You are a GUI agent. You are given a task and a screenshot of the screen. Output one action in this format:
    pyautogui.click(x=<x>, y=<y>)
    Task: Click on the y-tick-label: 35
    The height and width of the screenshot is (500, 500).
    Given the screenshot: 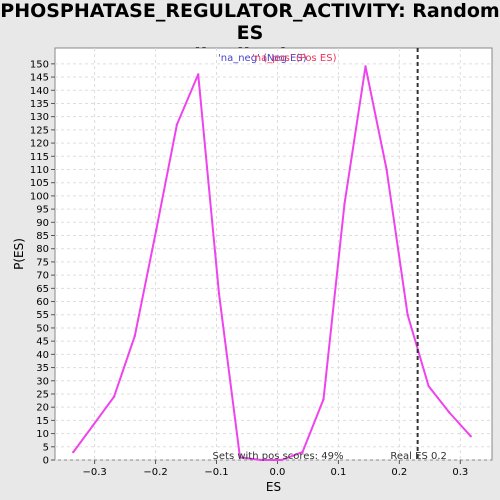 What is the action you would take?
    pyautogui.click(x=42, y=368)
    